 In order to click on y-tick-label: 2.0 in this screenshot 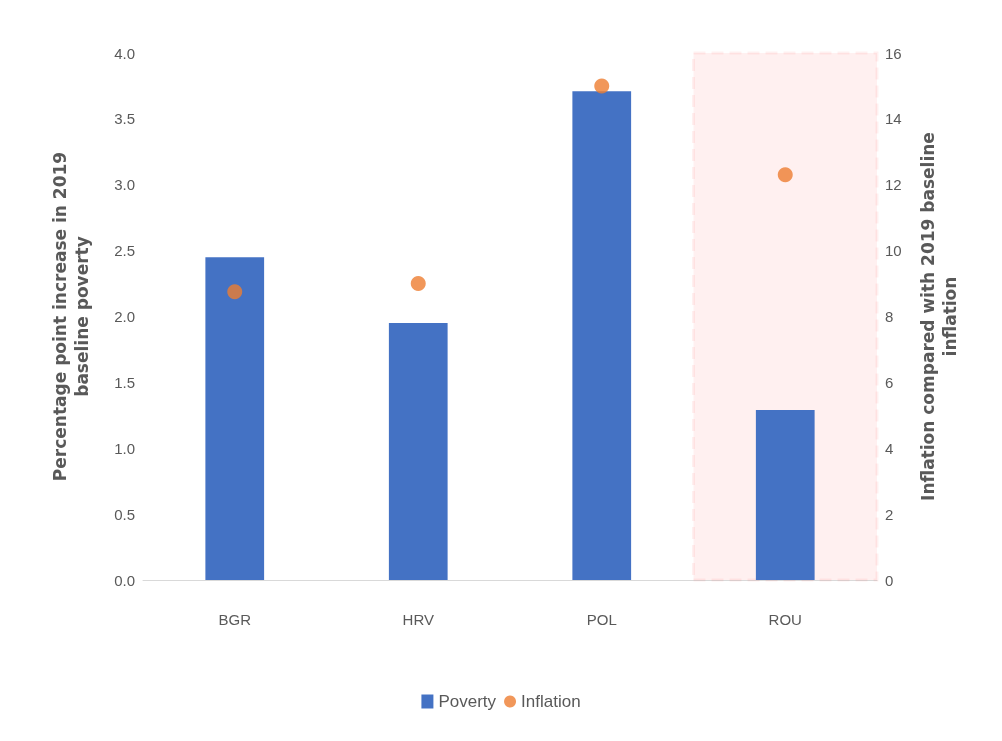, I will do `click(124, 316)`.